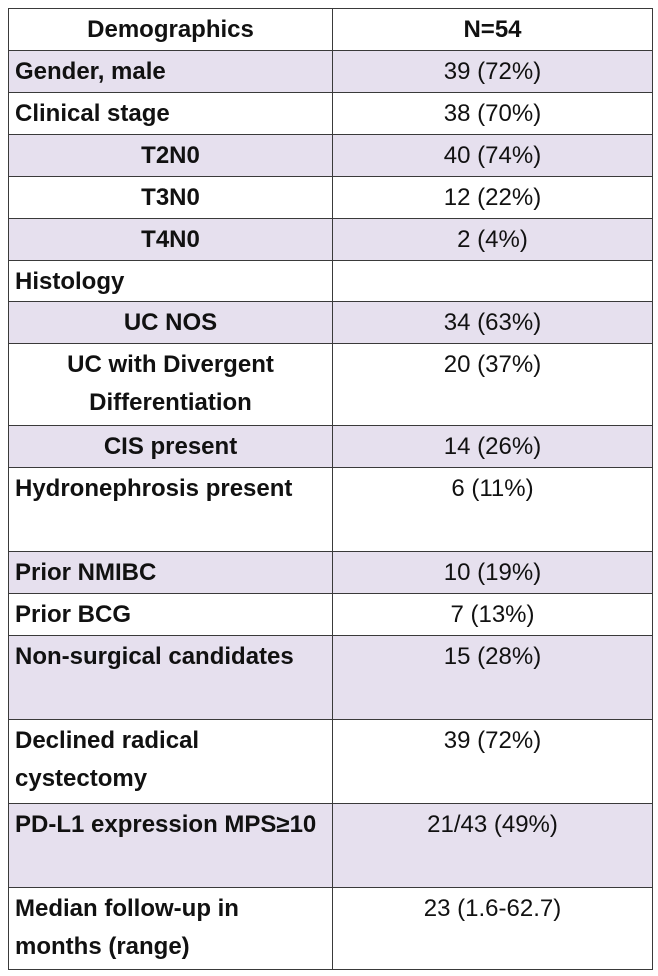 The height and width of the screenshot is (976, 658). I want to click on row-value: 23 (1.6-62.7), so click(492, 928).